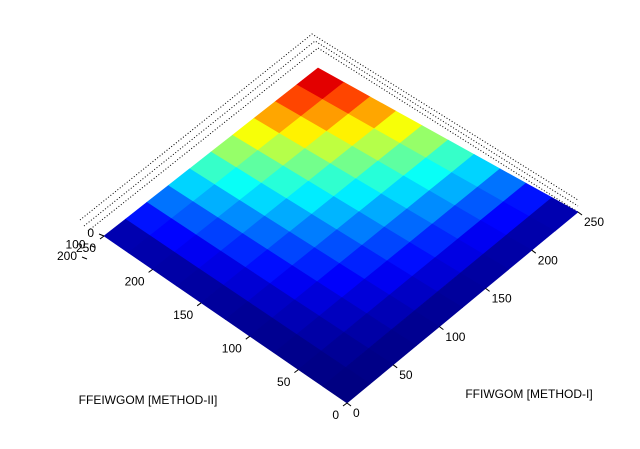 This screenshot has width=640, height=449. I want to click on x-axis-label: FFIWGOM [METHOD-I], so click(528, 394).